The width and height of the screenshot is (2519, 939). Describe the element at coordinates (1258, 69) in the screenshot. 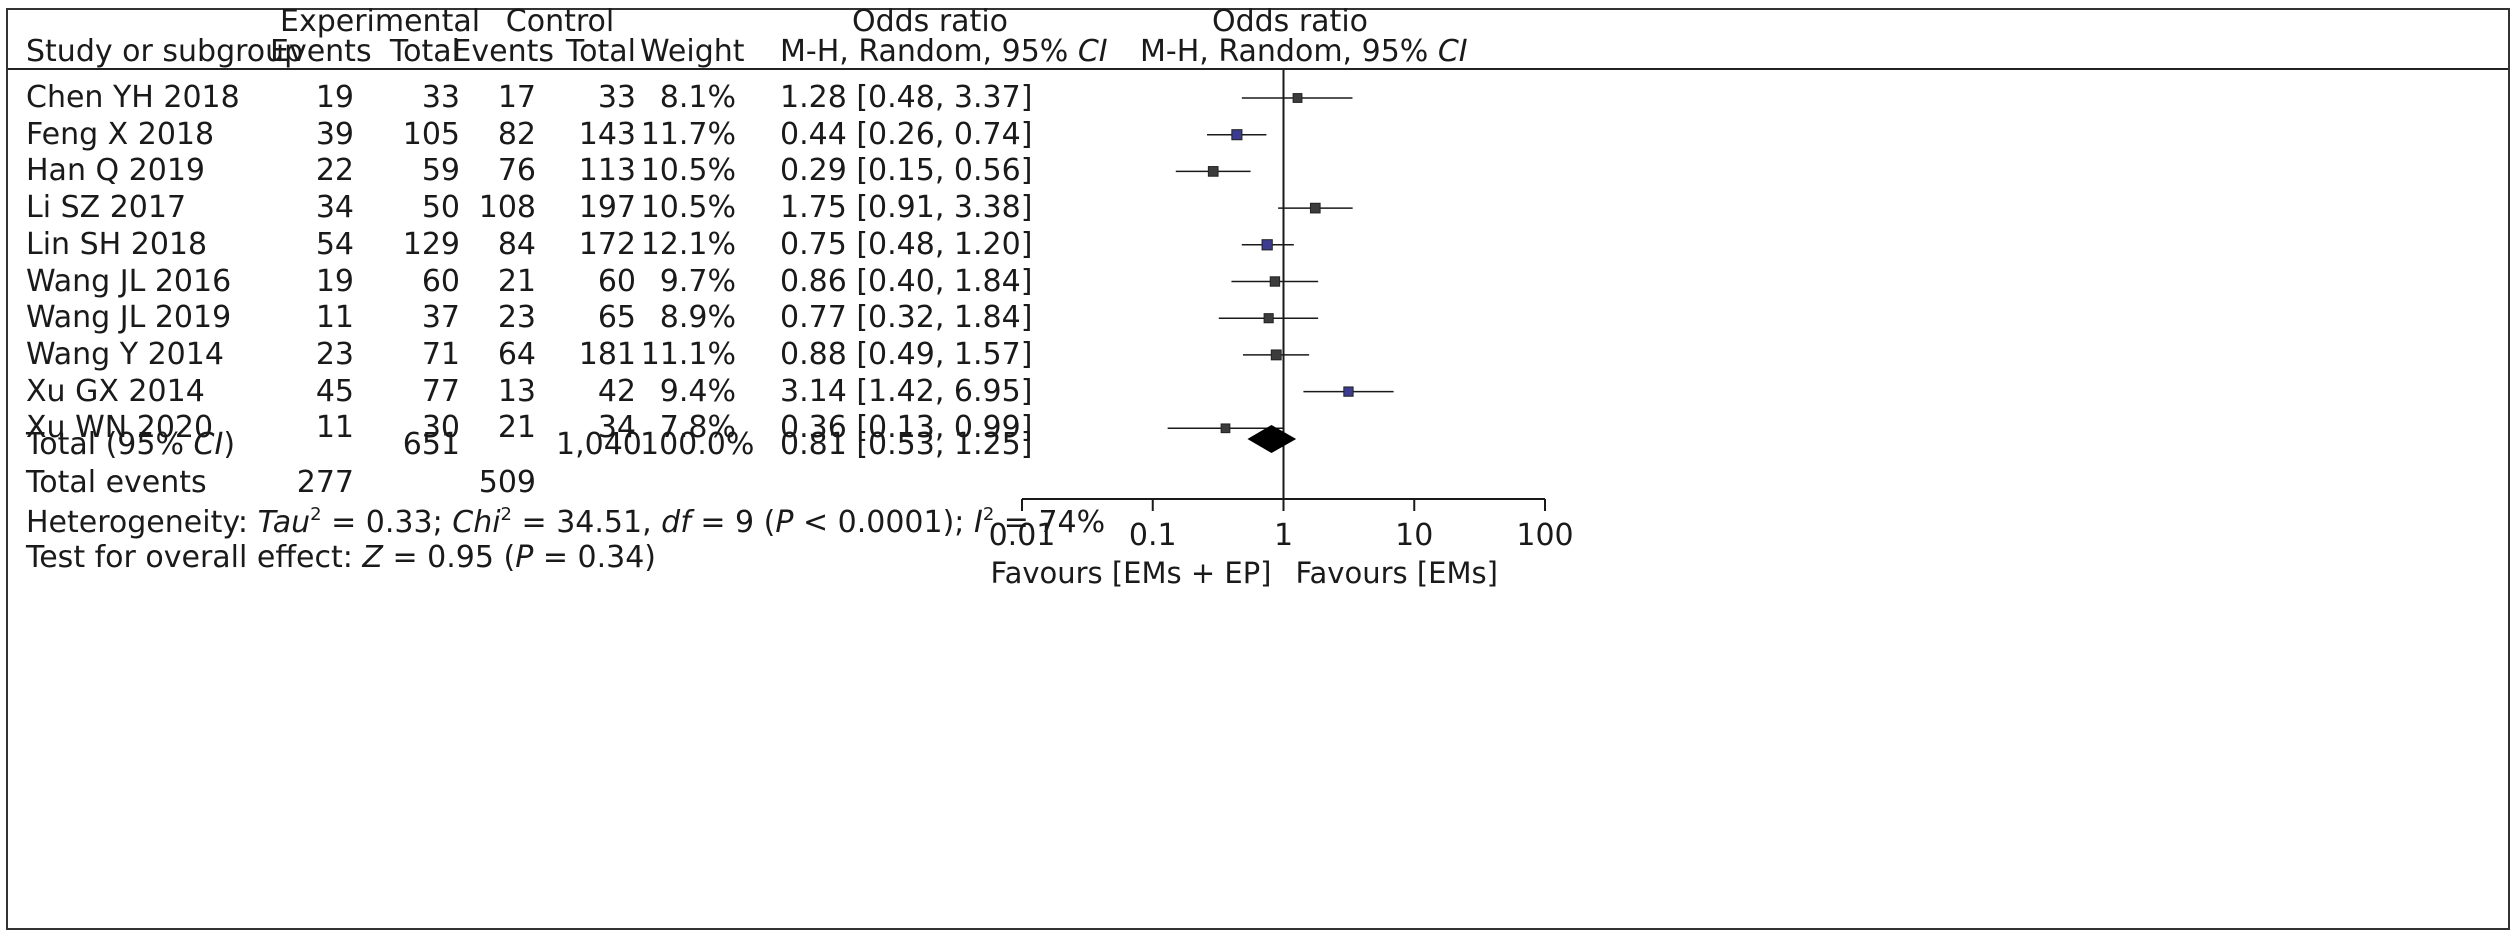

I see `header-rule` at that location.